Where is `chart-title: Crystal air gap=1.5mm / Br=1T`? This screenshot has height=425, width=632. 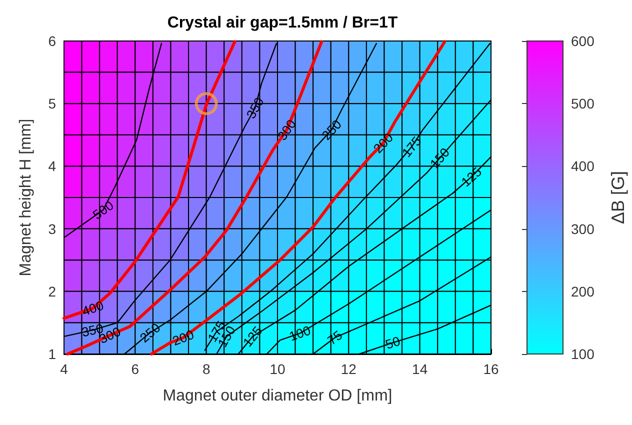
chart-title: Crystal air gap=1.5mm / Br=1T is located at coordinates (282, 23).